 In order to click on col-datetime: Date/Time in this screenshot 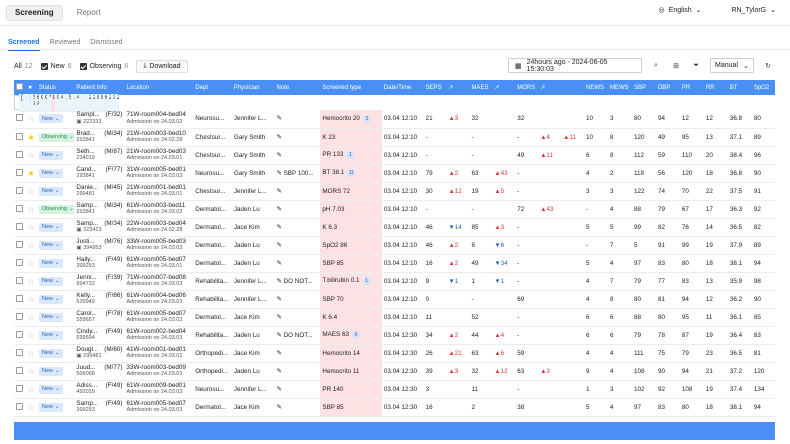, I will do `click(402, 87)`.